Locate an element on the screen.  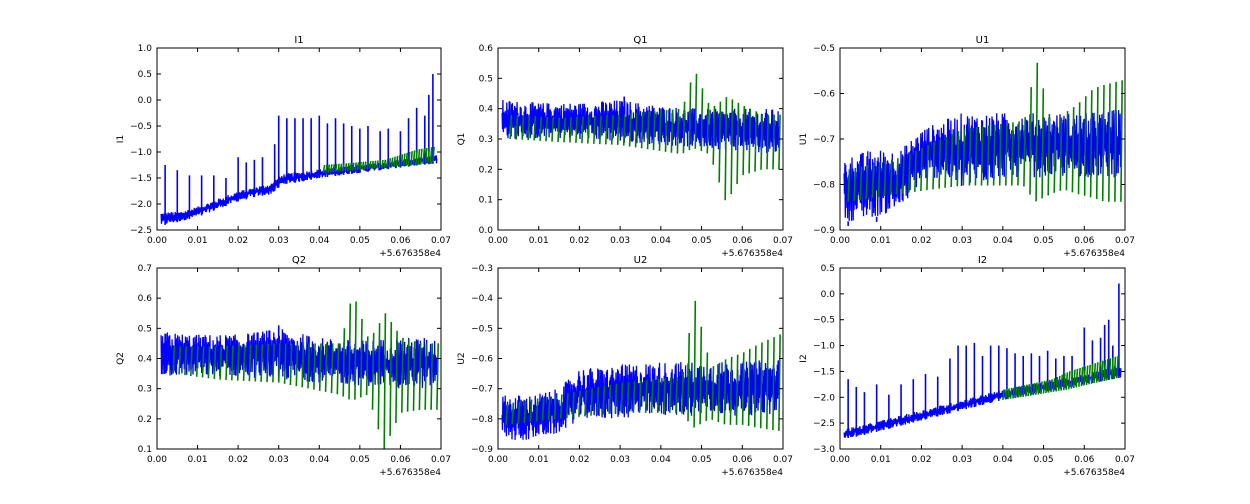
chart-title: Q1 is located at coordinates (640, 40).